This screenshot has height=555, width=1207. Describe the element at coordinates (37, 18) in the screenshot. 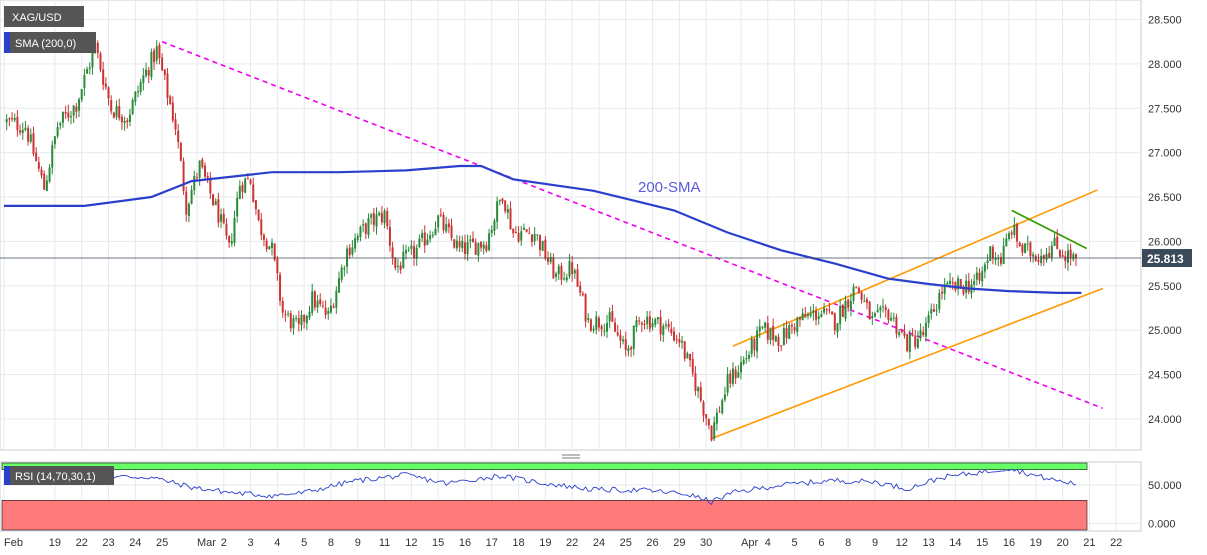

I see `symbol-label-text: XAG/USD` at that location.